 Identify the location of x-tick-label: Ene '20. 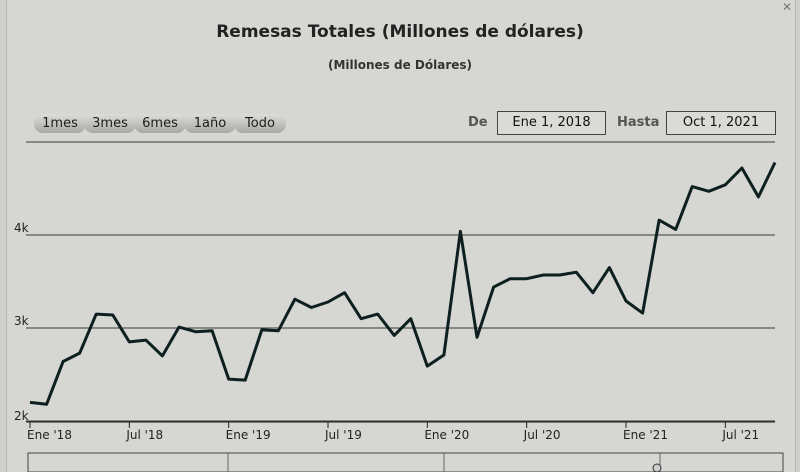
(446, 435).